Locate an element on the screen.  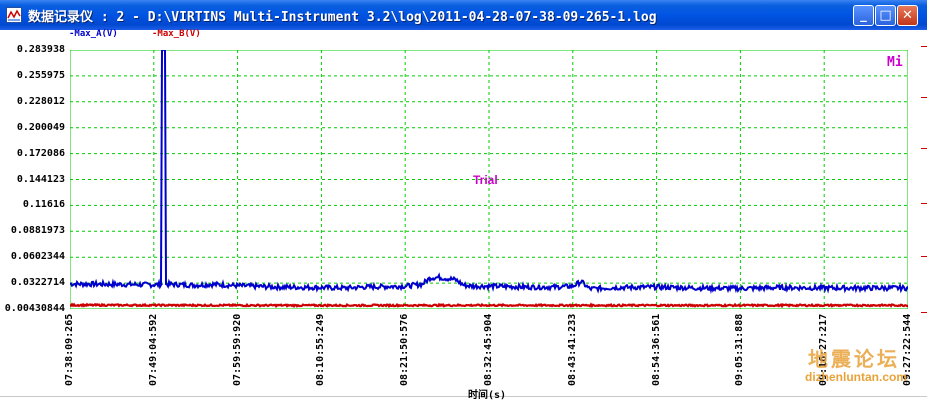
y-tick-label: 0.0602344 is located at coordinates (37, 257).